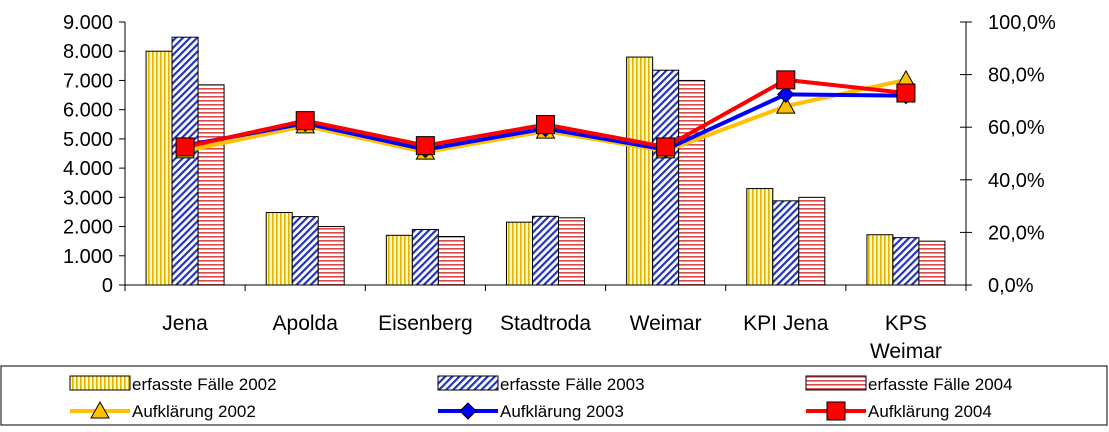 The width and height of the screenshot is (1109, 432). I want to click on lines-layer, so click(545, 114).